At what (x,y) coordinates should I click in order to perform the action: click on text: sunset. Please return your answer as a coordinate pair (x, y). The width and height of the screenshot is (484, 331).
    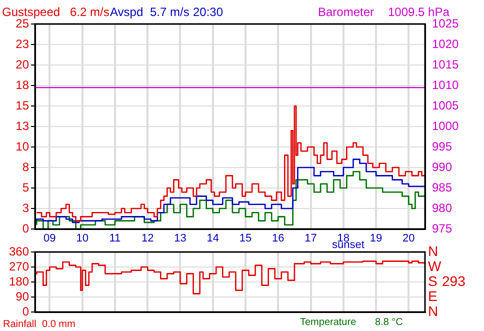
    Looking at the image, I should click on (348, 245).